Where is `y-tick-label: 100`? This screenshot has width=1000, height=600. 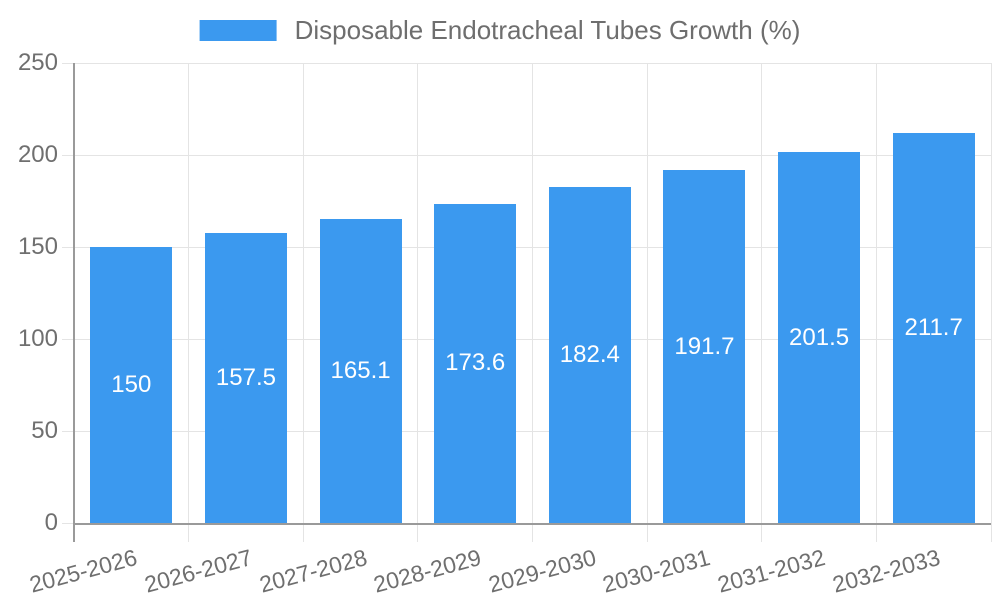
y-tick-label: 100 is located at coordinates (37, 338).